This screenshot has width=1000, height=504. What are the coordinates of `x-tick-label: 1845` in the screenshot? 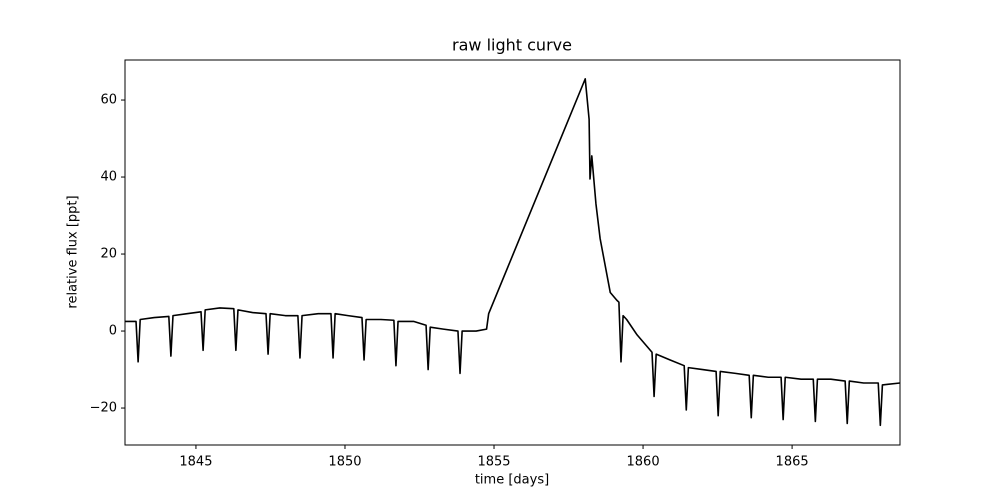 It's located at (195, 462).